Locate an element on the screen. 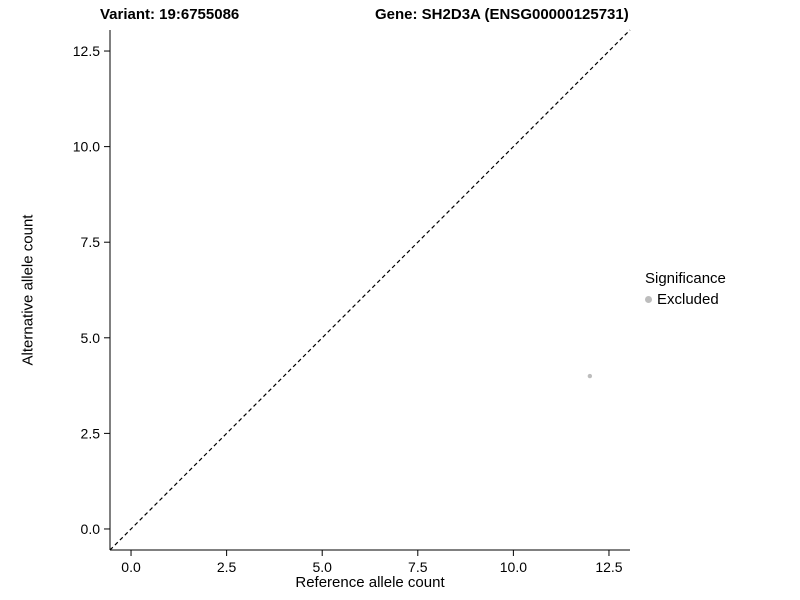  legend: Significance Excluded is located at coordinates (685, 289).